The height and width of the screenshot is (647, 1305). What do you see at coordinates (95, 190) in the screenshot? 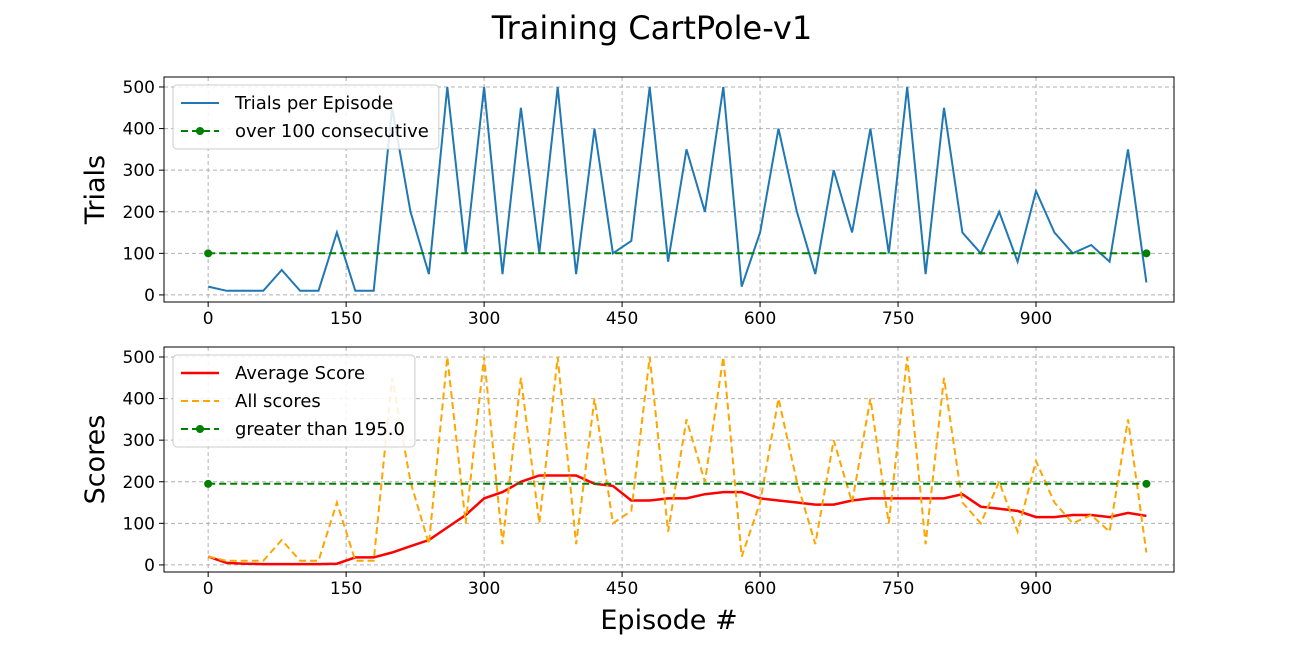
I see `y-axis-label: Trials` at bounding box center [95, 190].